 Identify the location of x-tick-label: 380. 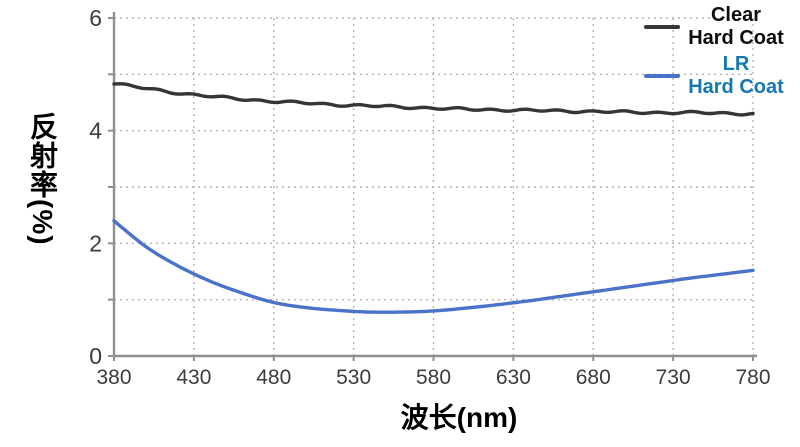
(113, 377).